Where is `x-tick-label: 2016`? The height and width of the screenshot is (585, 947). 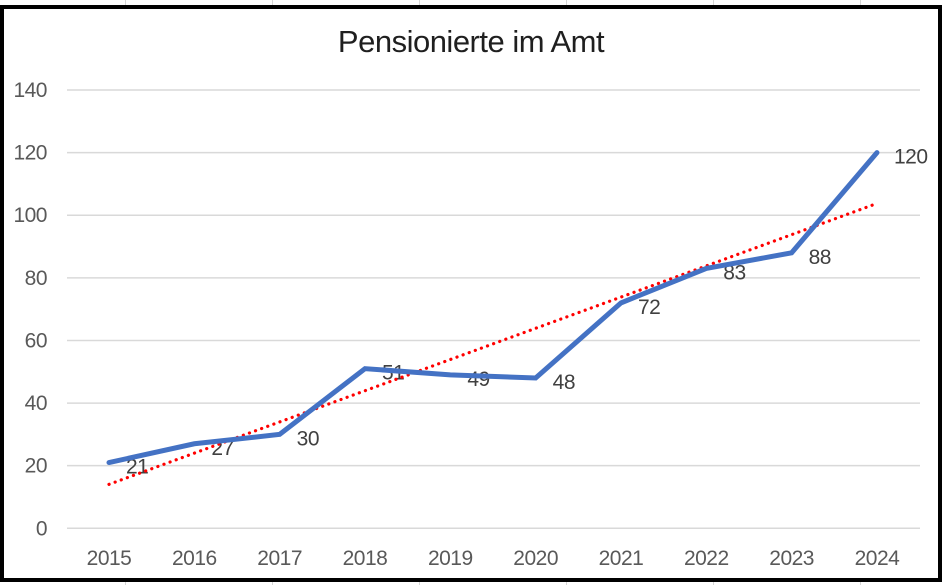
x-tick-label: 2016 is located at coordinates (194, 558).